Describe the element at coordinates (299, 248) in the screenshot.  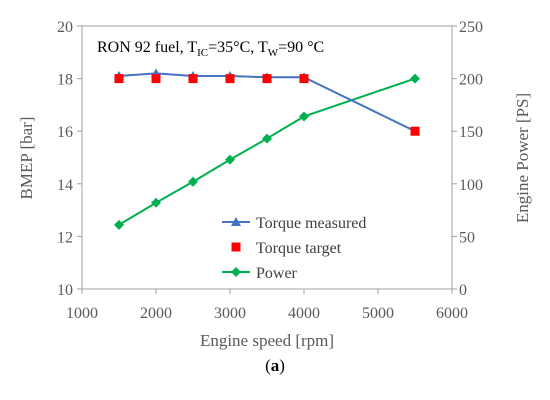
I see `legend-label: Torque target` at that location.